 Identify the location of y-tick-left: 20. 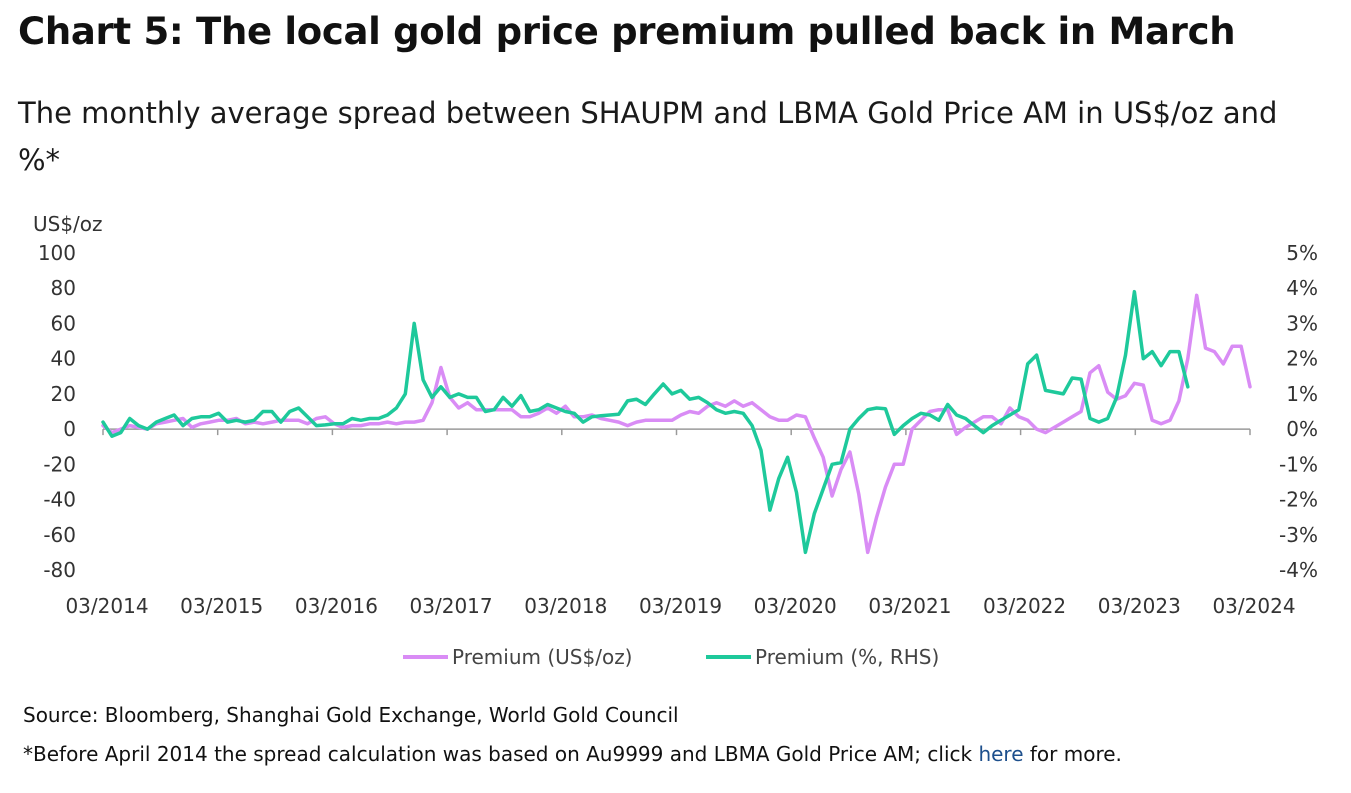
(63, 394).